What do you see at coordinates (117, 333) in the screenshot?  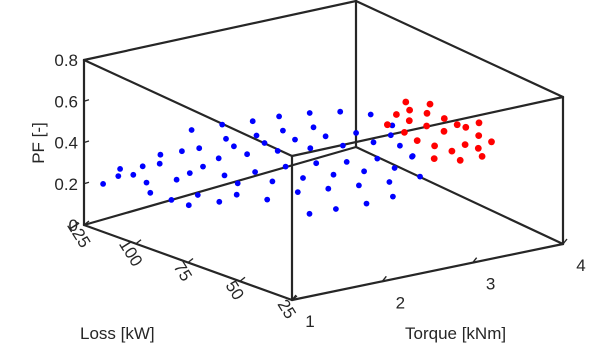 I see `y-axis-label: Loss [kW]` at bounding box center [117, 333].